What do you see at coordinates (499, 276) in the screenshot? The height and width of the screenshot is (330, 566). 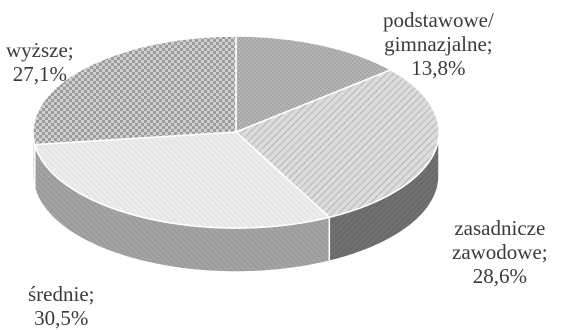 I see `slice-label-zasadnicze-line-3: 28,6%` at bounding box center [499, 276].